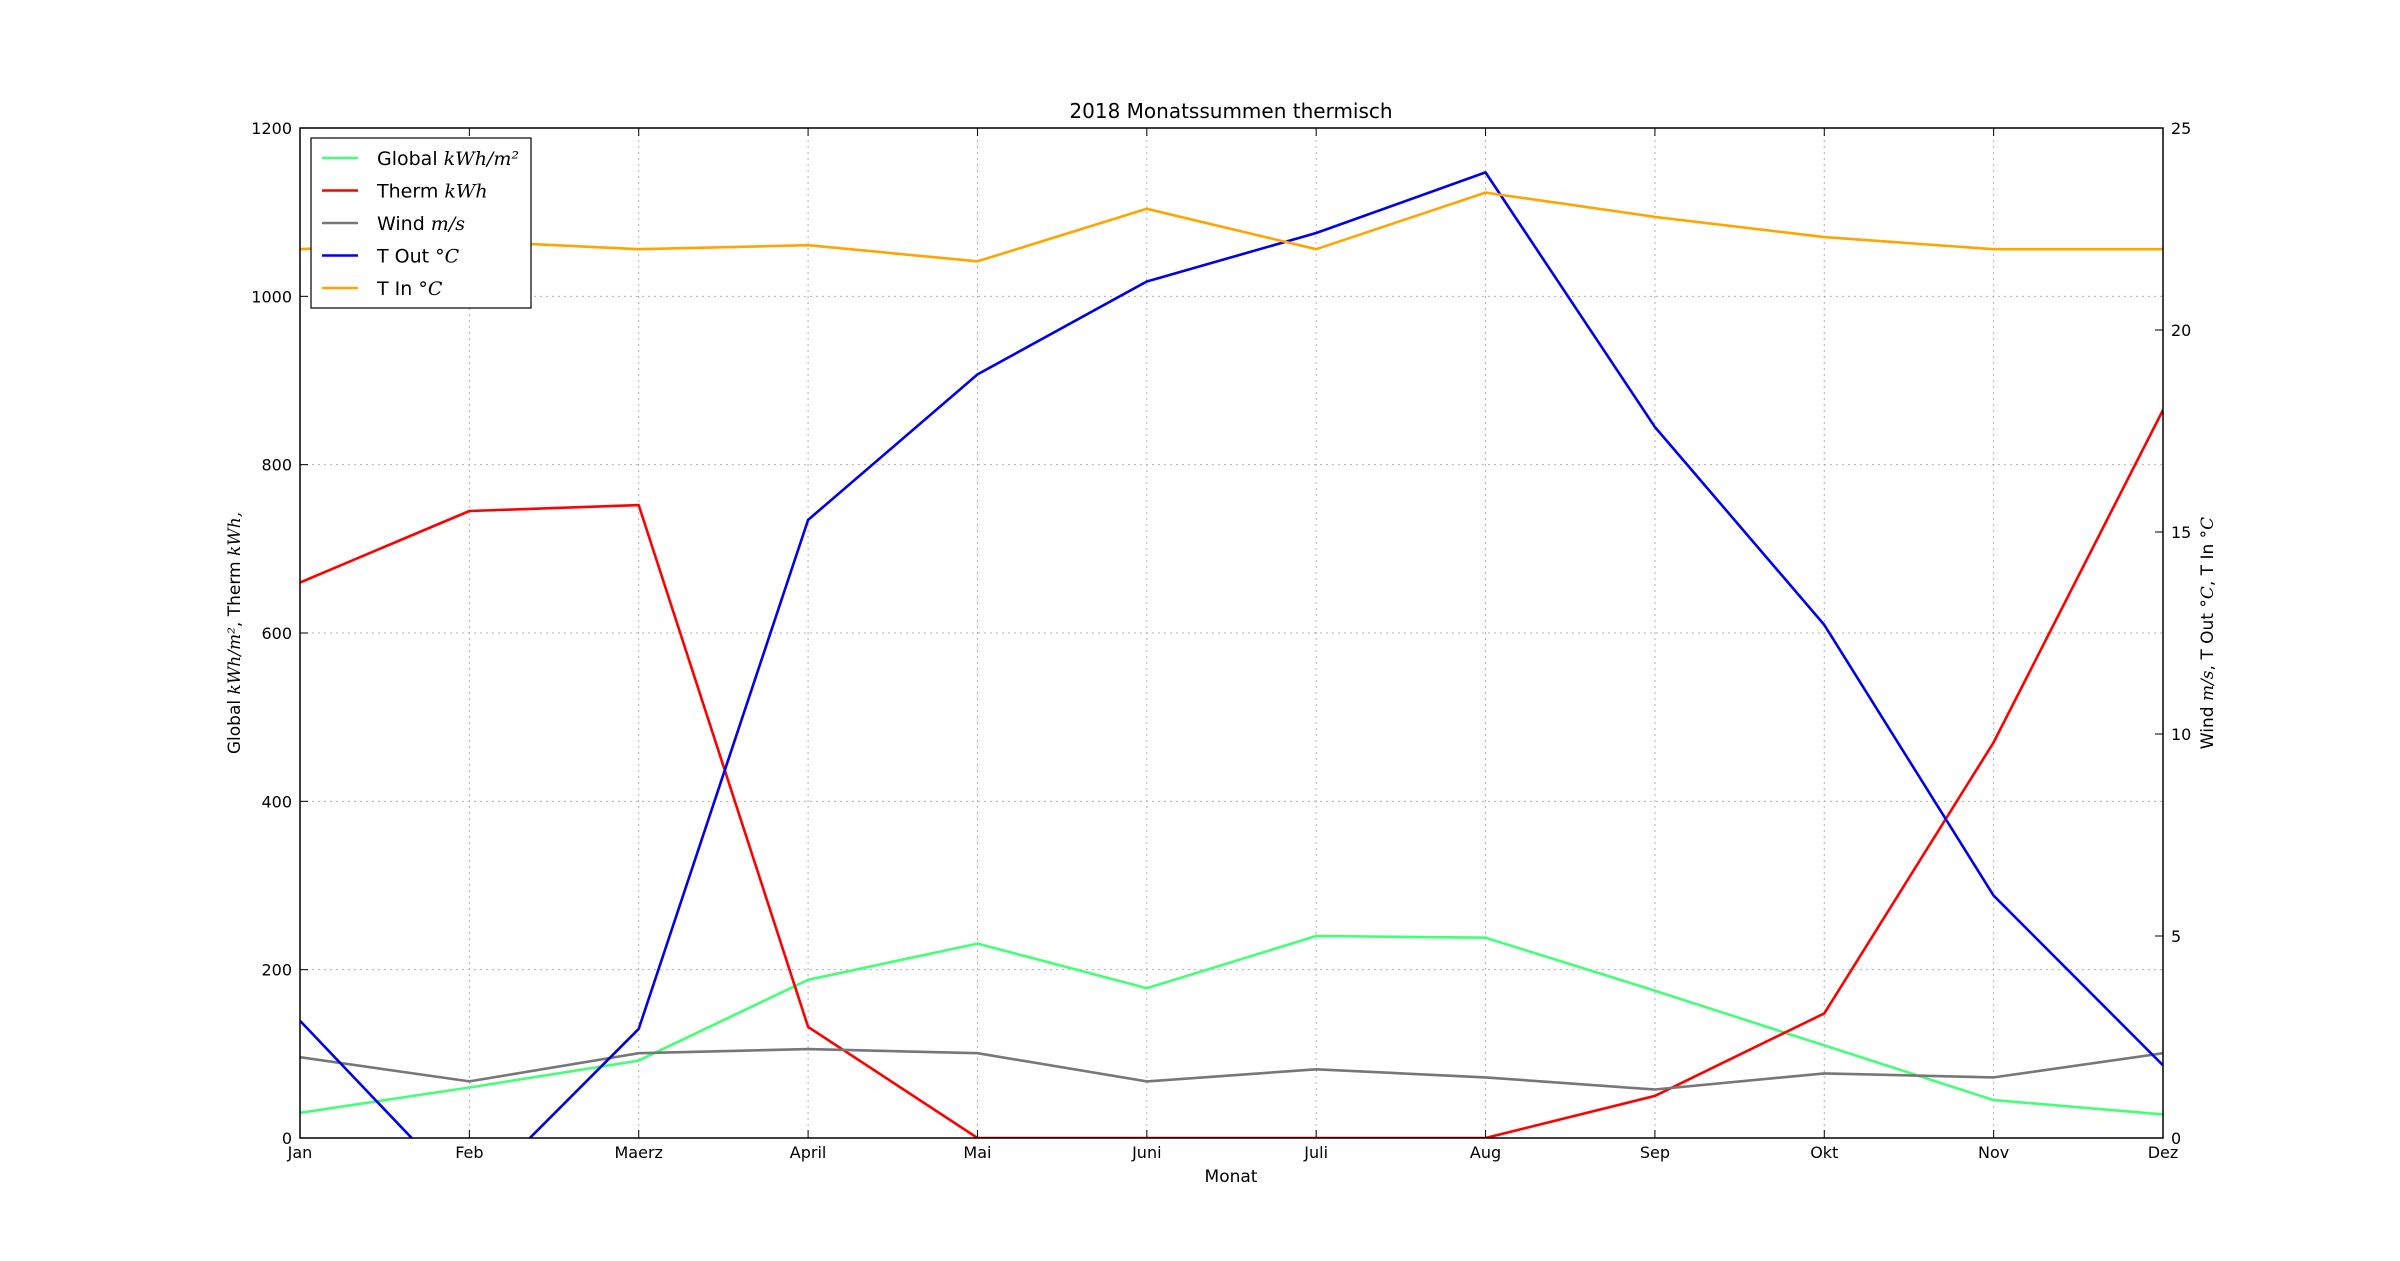 This screenshot has width=2400, height=1261. I want to click on legend-series-name: Therm, so click(410, 192).